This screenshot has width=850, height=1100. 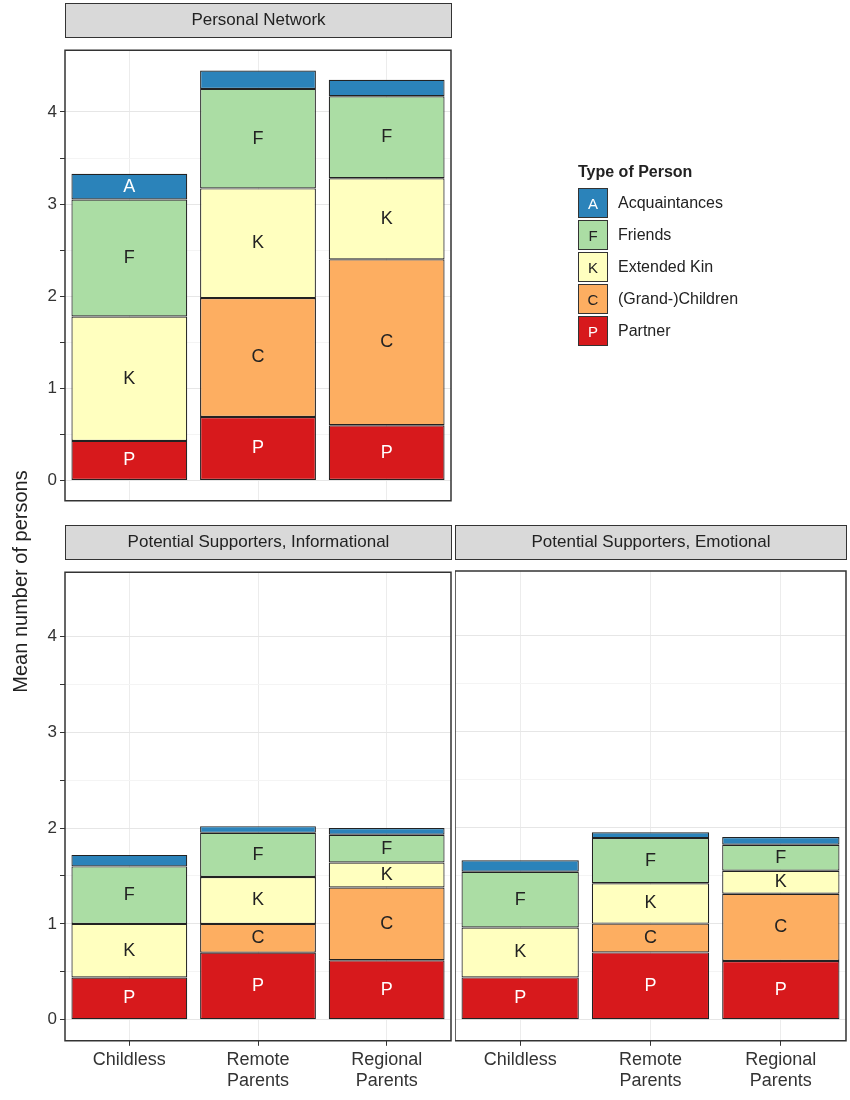 I want to click on chart-title: Personal Network, so click(x=258, y=20).